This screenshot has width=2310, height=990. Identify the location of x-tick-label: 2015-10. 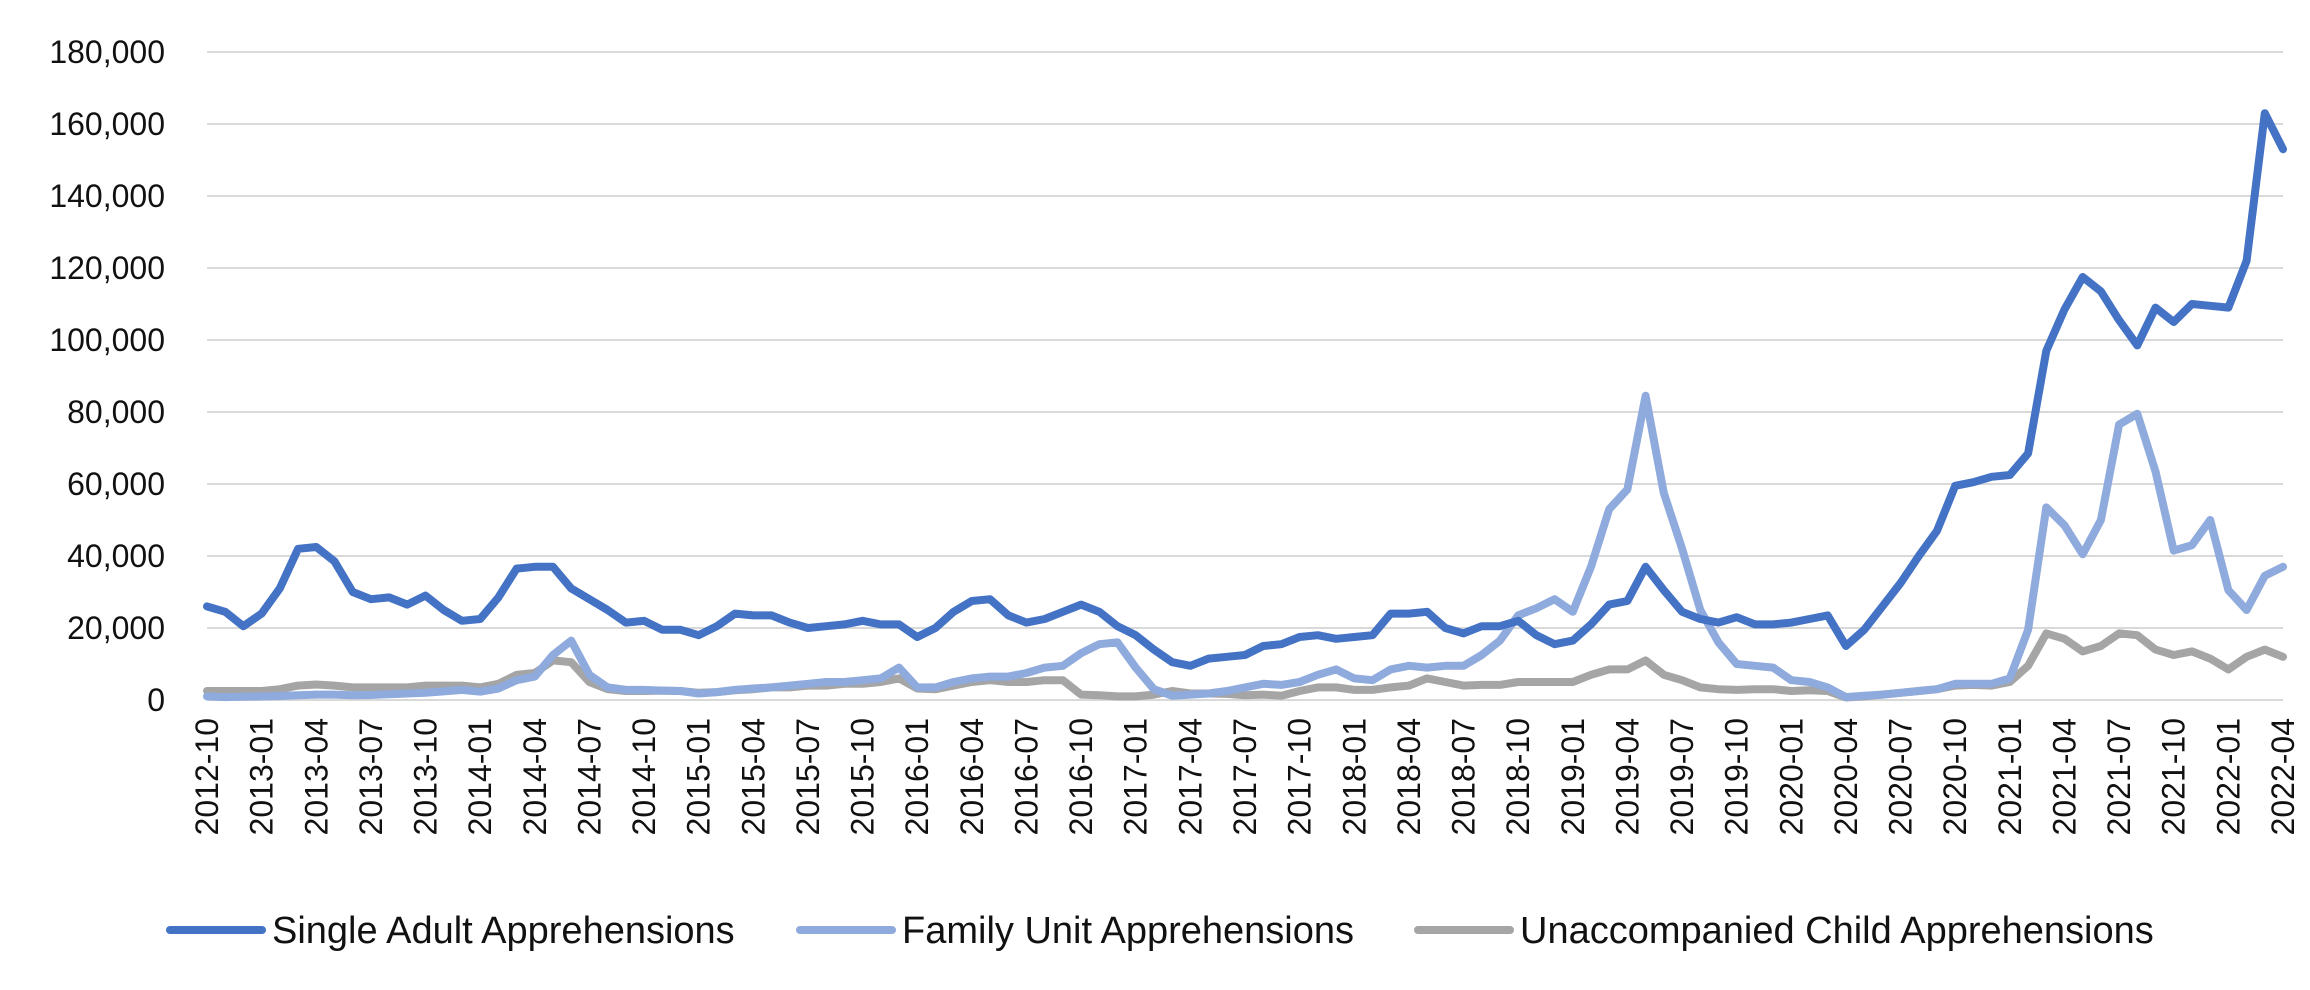
(863, 776).